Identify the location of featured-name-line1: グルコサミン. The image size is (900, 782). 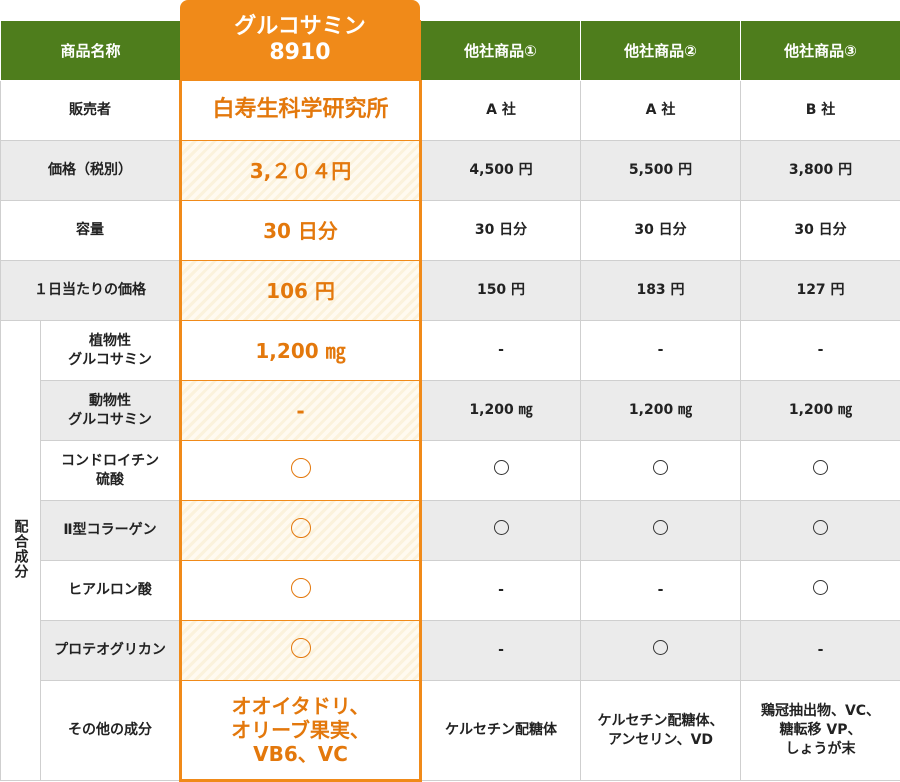
(300, 27).